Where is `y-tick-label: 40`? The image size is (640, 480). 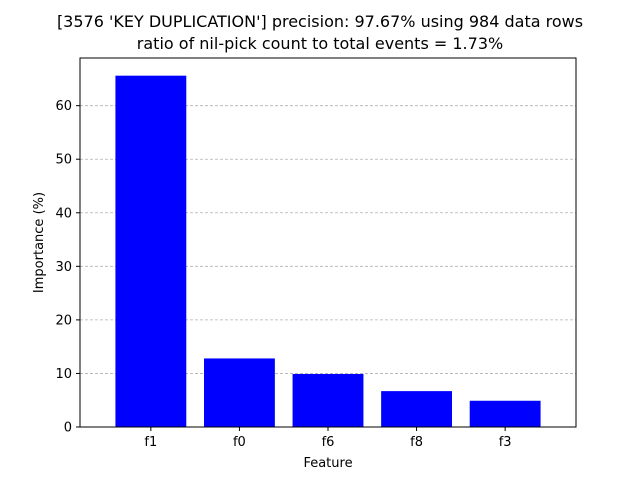 y-tick-label: 40 is located at coordinates (63, 213).